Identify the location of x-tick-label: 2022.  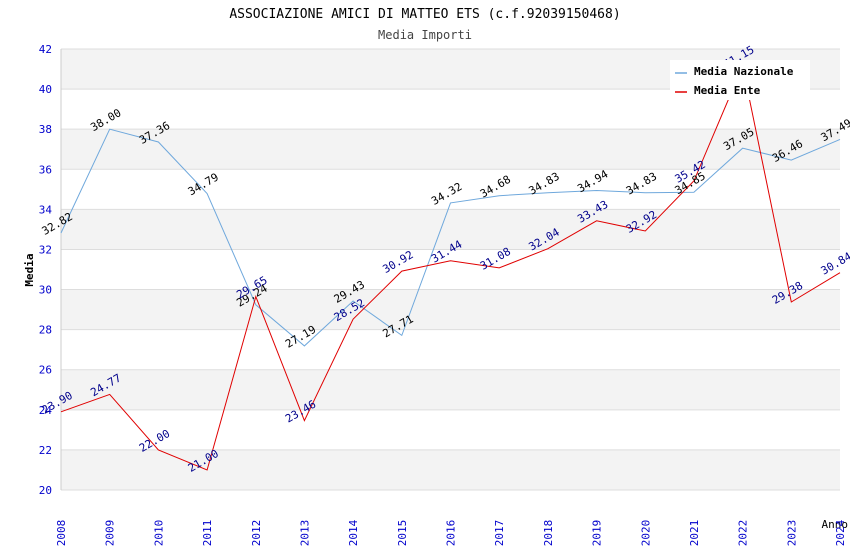
(743, 533).